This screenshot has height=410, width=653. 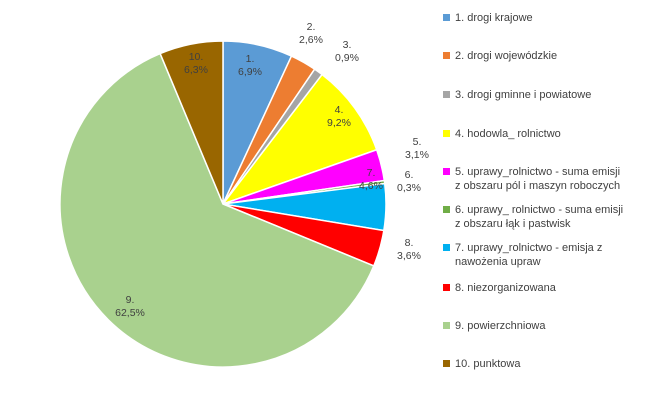 What do you see at coordinates (409, 181) in the screenshot?
I see `slice-label-6: 6. 0,3%` at bounding box center [409, 181].